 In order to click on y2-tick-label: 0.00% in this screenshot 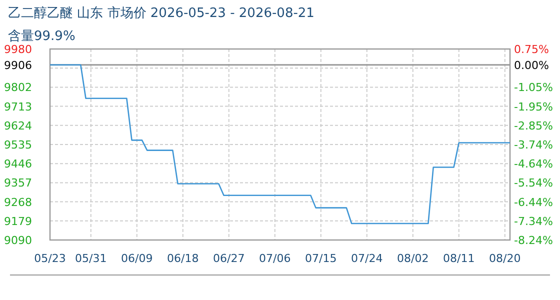, I will do `click(531, 65)`.